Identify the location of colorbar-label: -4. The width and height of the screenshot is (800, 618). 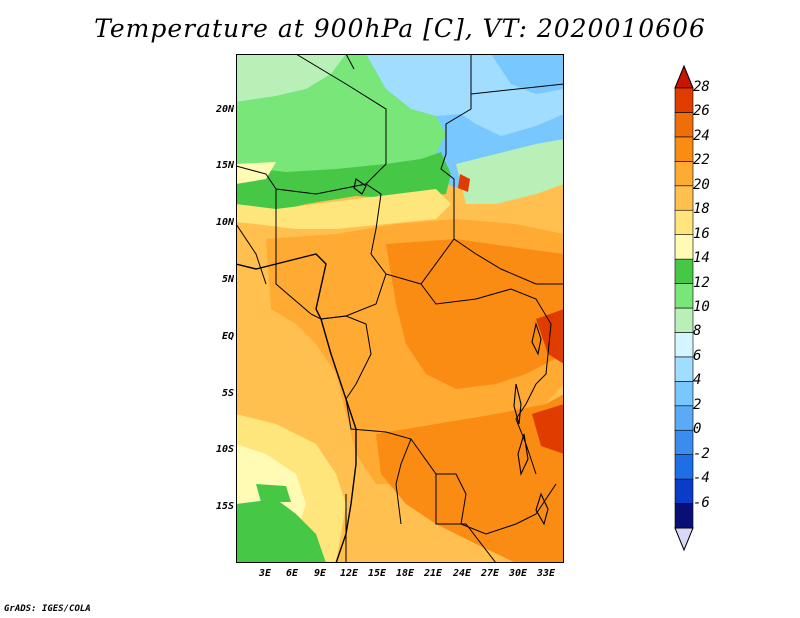
(701, 478).